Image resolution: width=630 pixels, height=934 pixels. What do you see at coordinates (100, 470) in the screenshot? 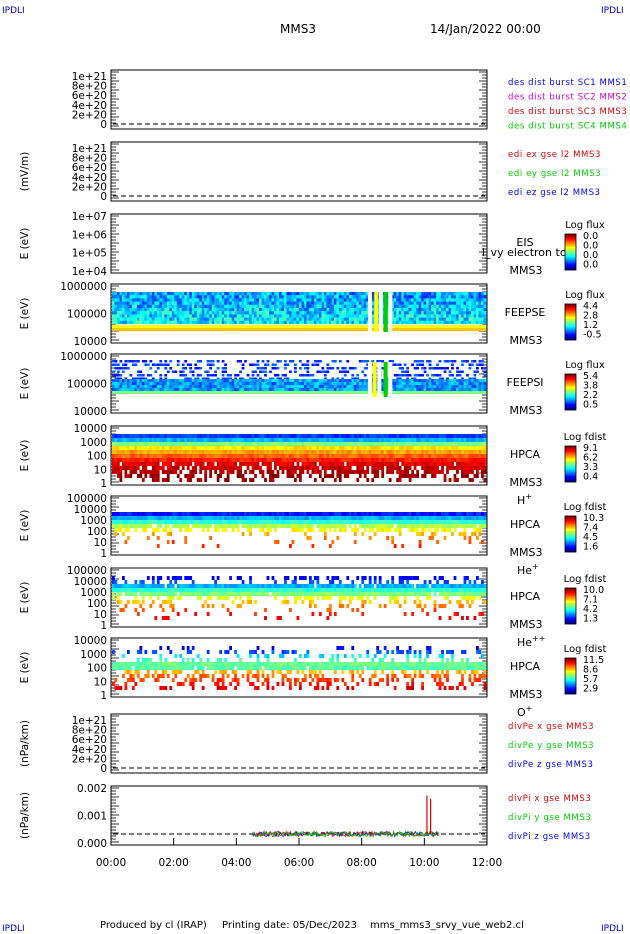
I see `y-tick-label: 10` at bounding box center [100, 470].